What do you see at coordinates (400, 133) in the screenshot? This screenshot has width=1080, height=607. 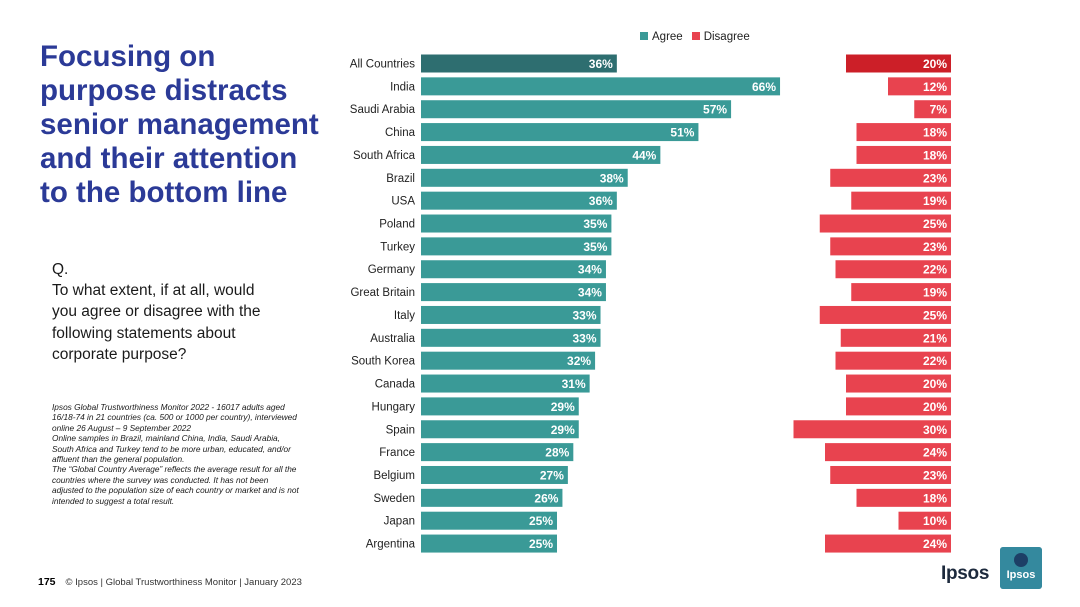 I see `category-label: China` at bounding box center [400, 133].